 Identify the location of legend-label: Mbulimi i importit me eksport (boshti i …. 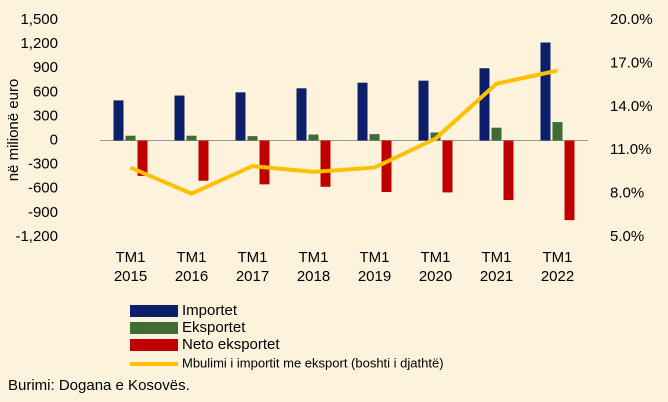
(313, 362).